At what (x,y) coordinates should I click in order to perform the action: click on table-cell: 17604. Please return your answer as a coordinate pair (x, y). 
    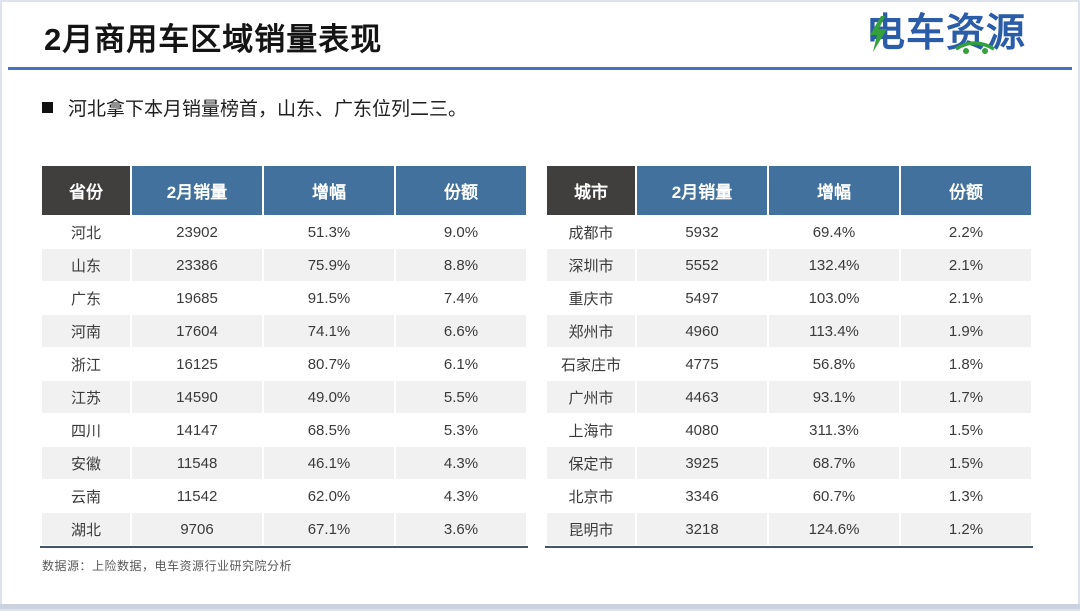
    Looking at the image, I should click on (197, 331).